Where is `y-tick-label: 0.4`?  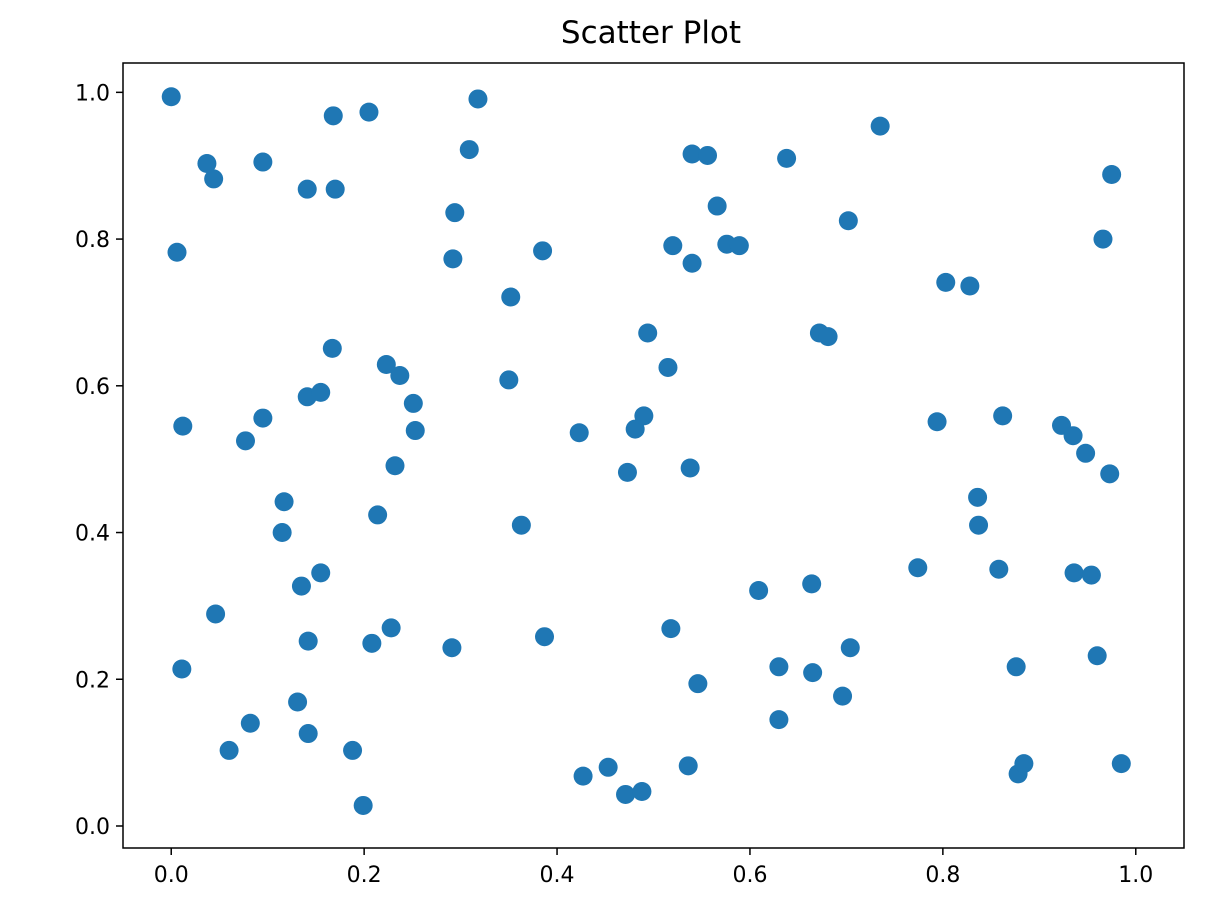
y-tick-label: 0.4 is located at coordinates (92, 534).